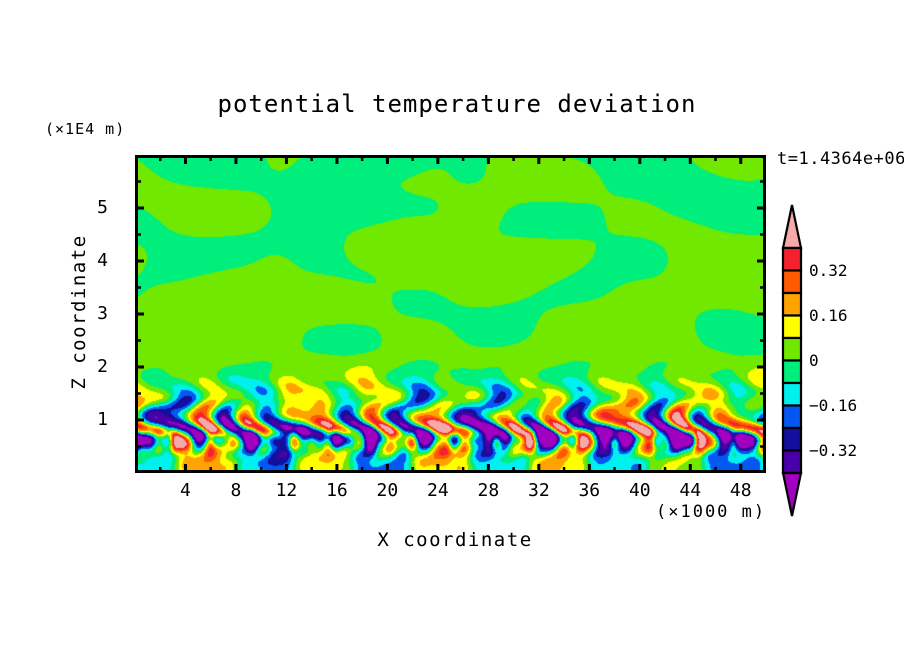 The height and width of the screenshot is (654, 904). What do you see at coordinates (455, 540) in the screenshot?
I see `x-axis-title: X coordinate` at bounding box center [455, 540].